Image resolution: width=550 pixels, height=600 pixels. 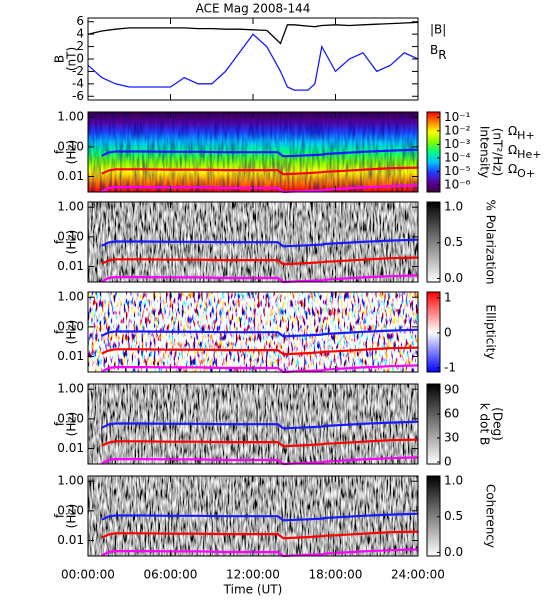 What do you see at coordinates (78, 96) in the screenshot?
I see `y-tick-label: -6` at bounding box center [78, 96].